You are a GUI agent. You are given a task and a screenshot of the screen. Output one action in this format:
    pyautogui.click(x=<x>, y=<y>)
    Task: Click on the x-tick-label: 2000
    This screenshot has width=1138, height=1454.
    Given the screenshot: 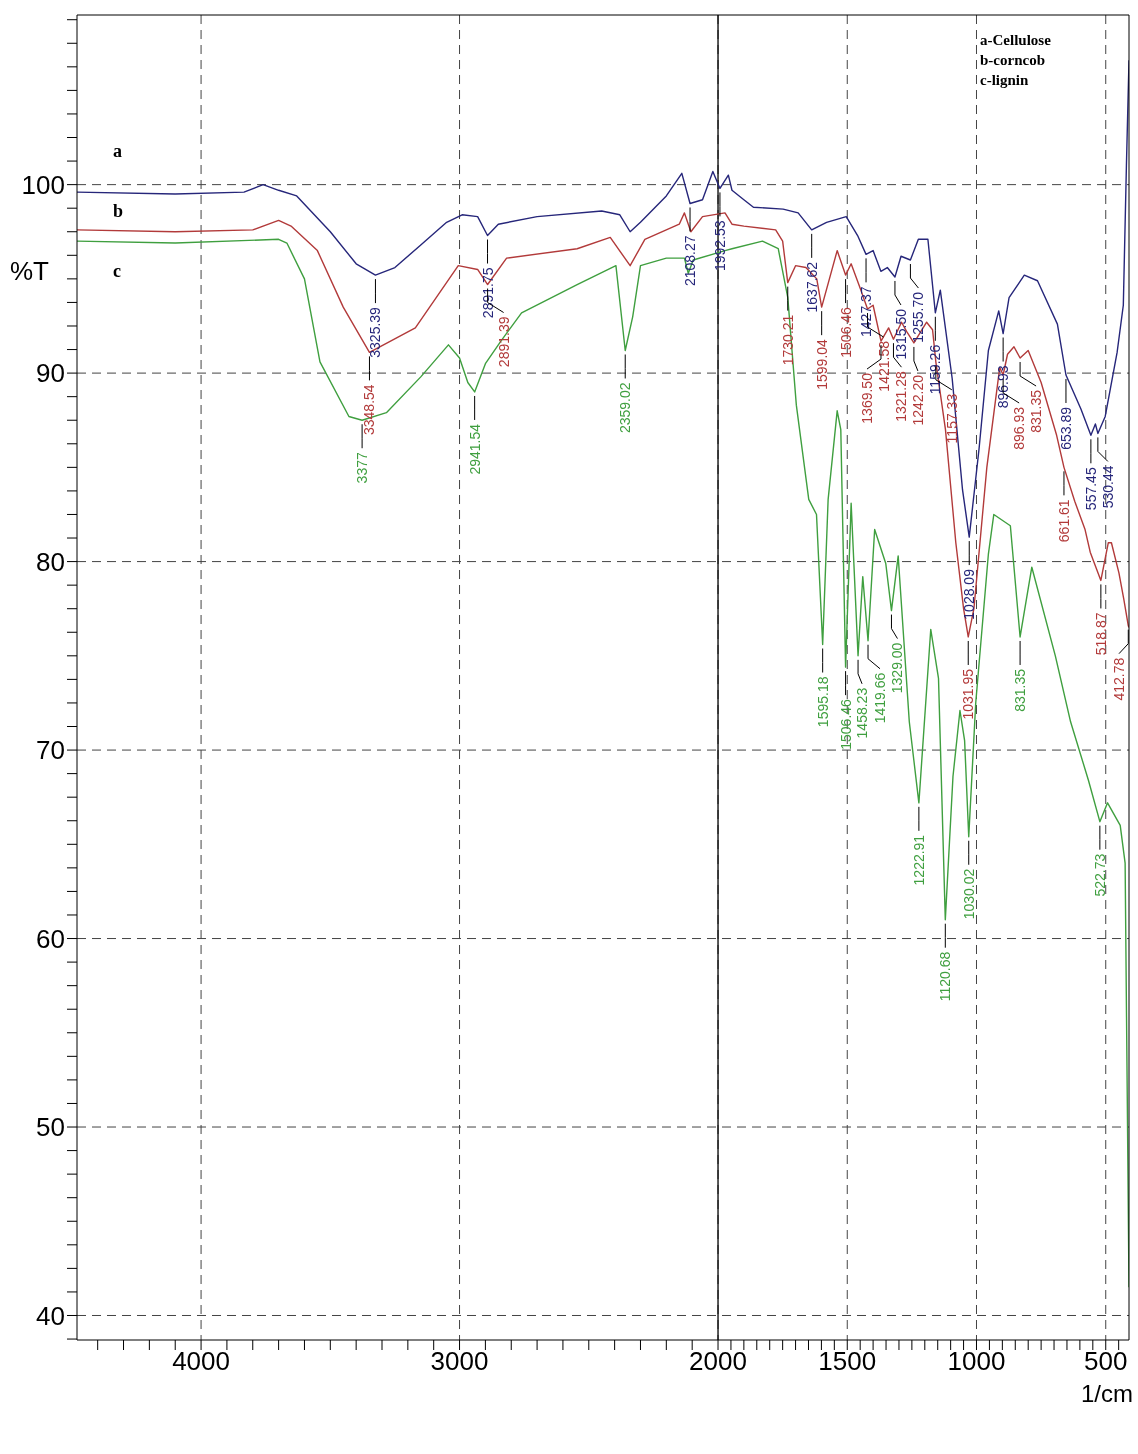 What is the action you would take?
    pyautogui.click(x=718, y=1361)
    